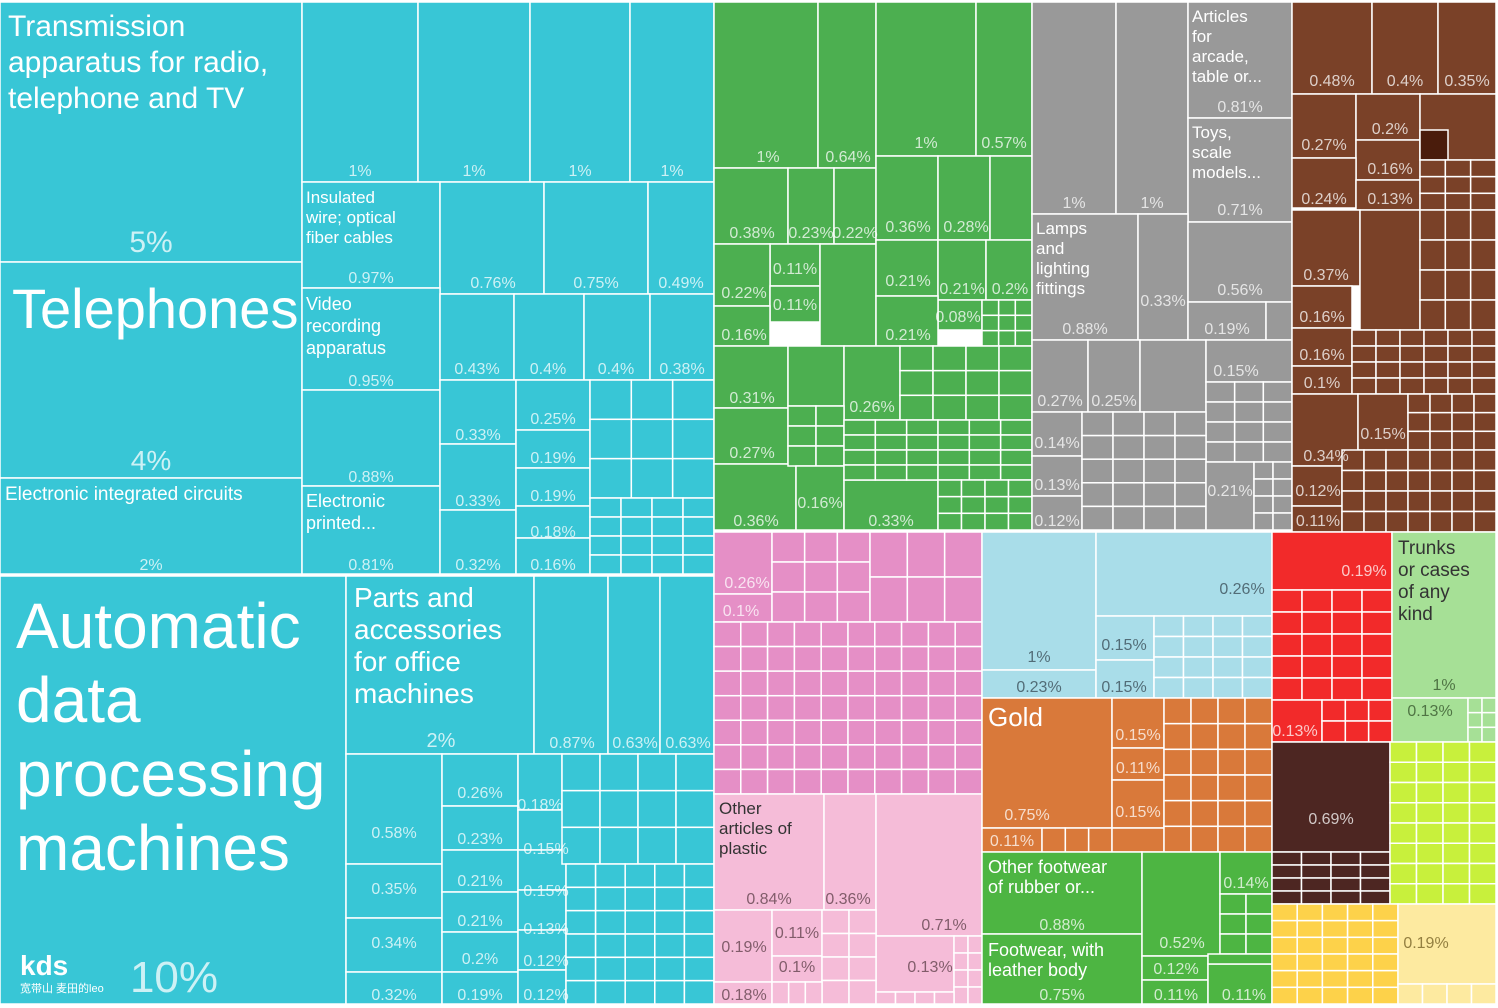 The image size is (1498, 1008). I want to click on value-label: 0.35%, so click(393, 889).